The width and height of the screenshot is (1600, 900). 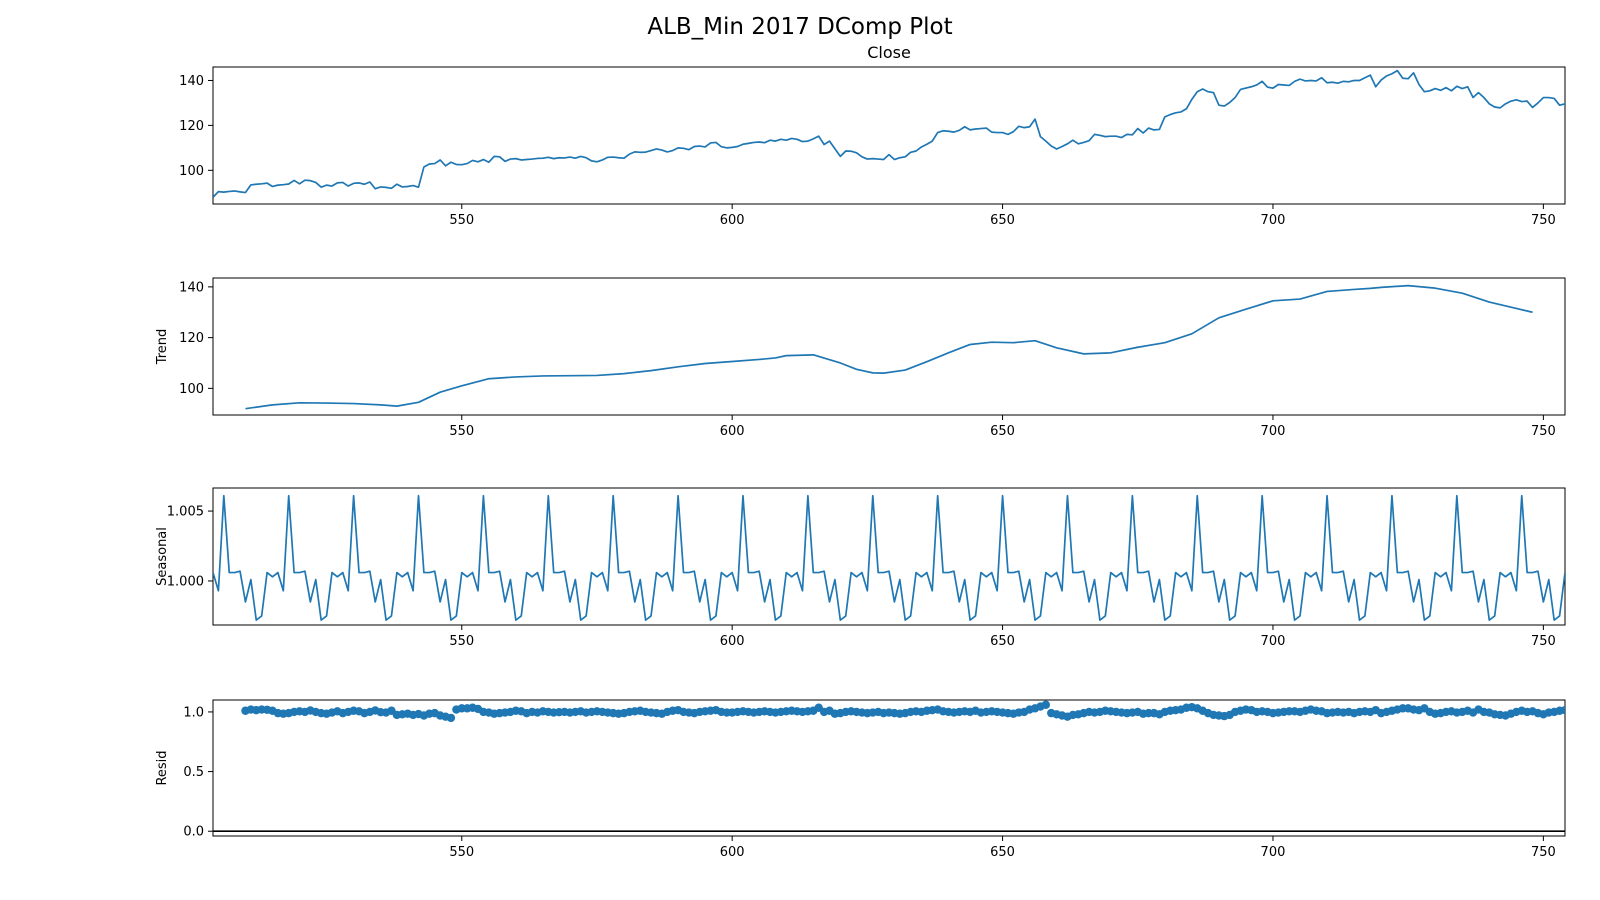 I want to click on ytick-label: 1.000, so click(x=185, y=581).